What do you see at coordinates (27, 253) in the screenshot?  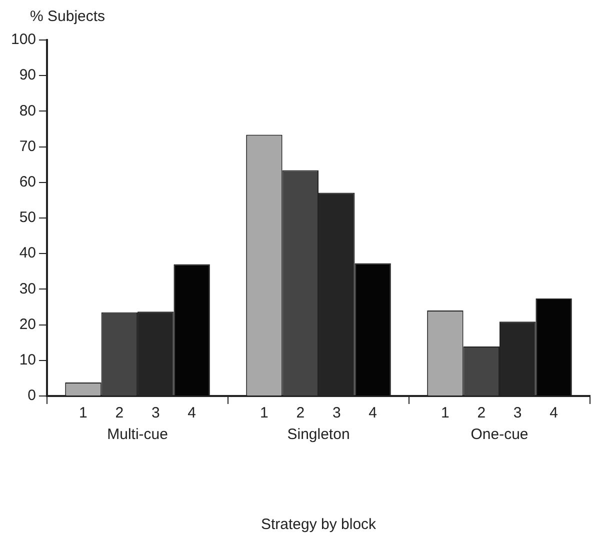 I see `y-tick-label: 40` at bounding box center [27, 253].